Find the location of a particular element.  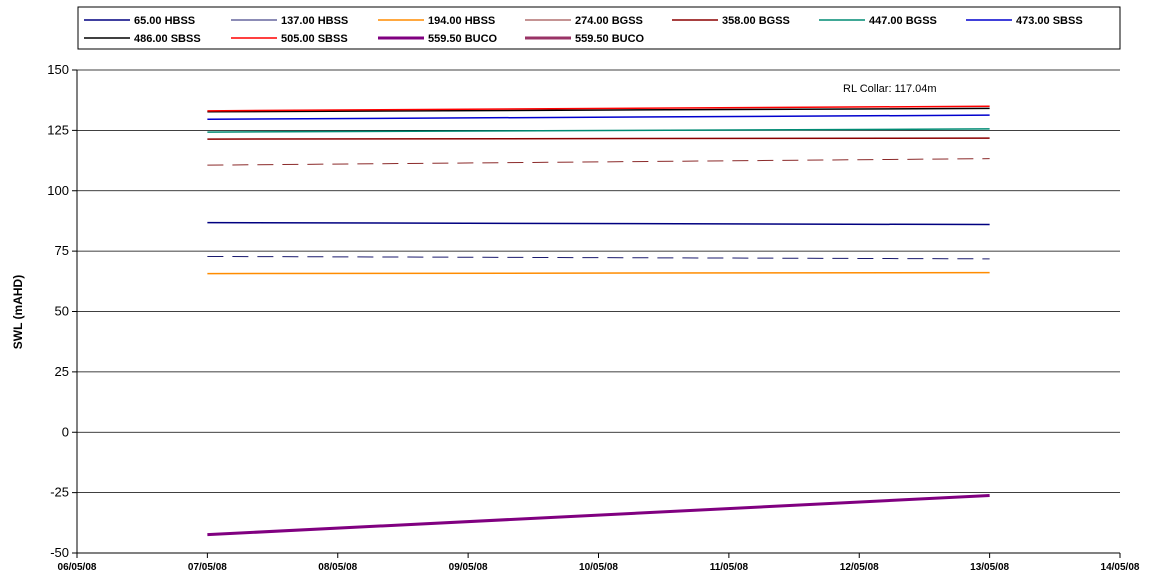

legend-entry: 274.00 BGSS is located at coordinates (584, 21).